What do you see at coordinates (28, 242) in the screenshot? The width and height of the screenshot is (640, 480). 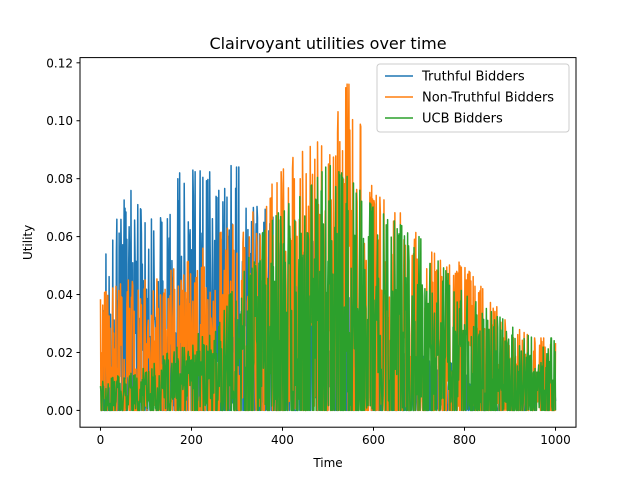 I see `y-axis-label: Utility` at bounding box center [28, 242].